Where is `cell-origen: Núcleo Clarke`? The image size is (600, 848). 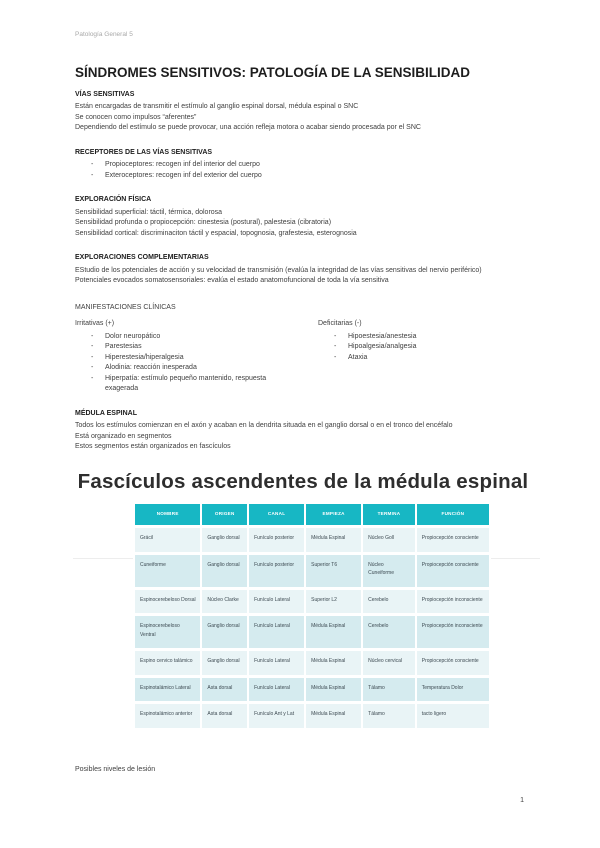 cell-origen: Núcleo Clarke is located at coordinates (225, 601).